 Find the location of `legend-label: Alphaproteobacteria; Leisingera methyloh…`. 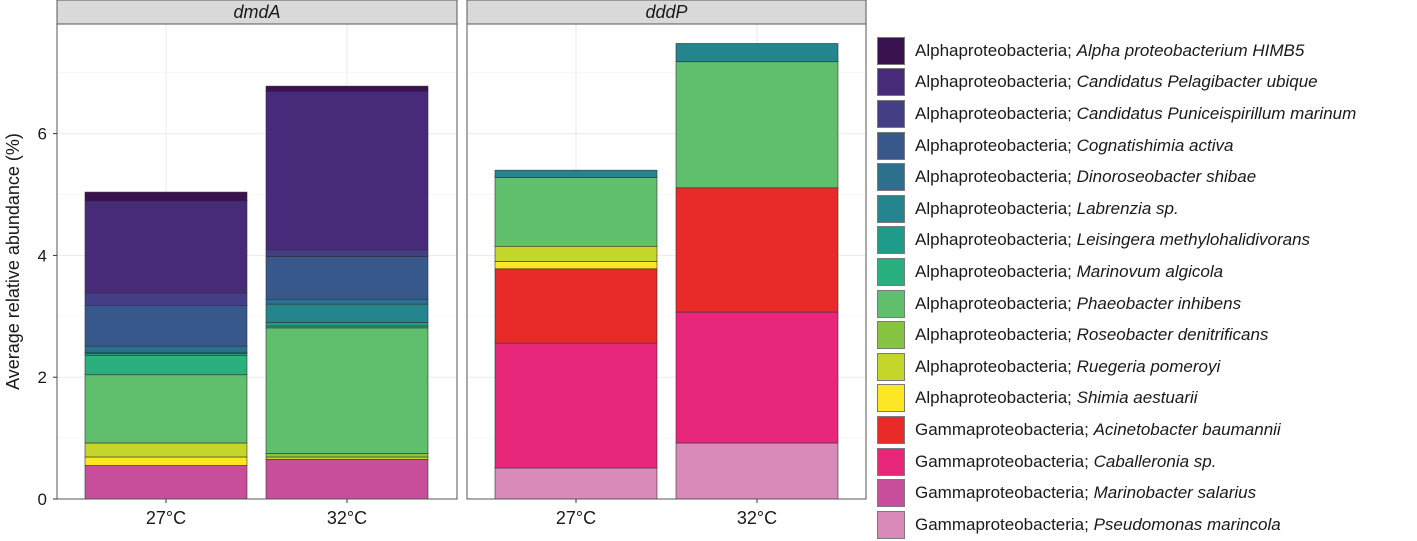

legend-label: Alphaproteobacteria; Leisingera methyloh… is located at coordinates (1112, 240).